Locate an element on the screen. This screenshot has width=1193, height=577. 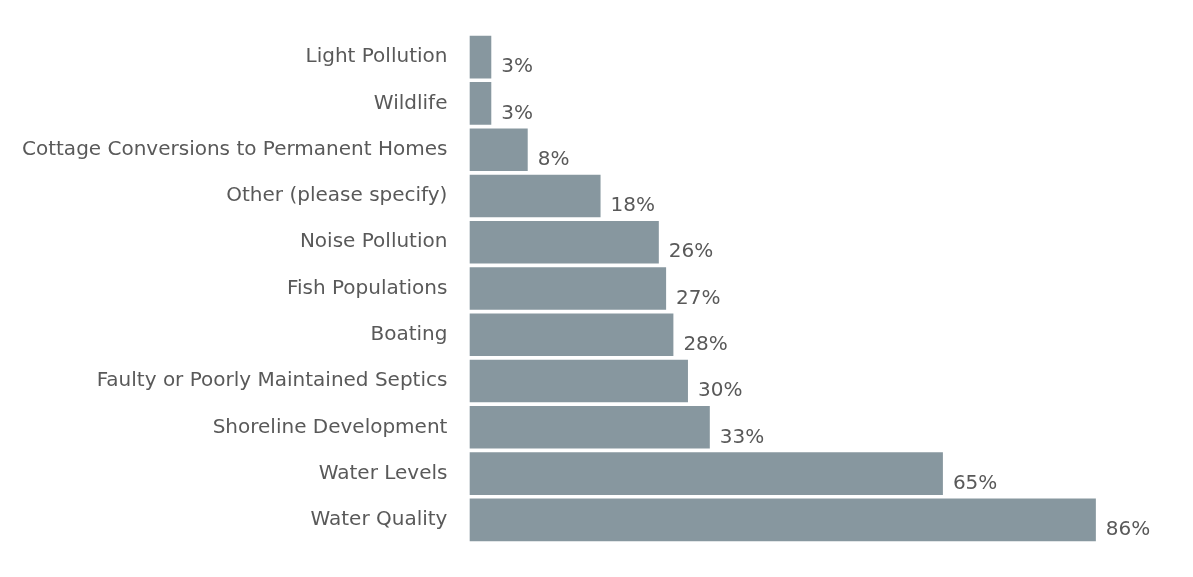
data-label: 26% is located at coordinates (691, 250).